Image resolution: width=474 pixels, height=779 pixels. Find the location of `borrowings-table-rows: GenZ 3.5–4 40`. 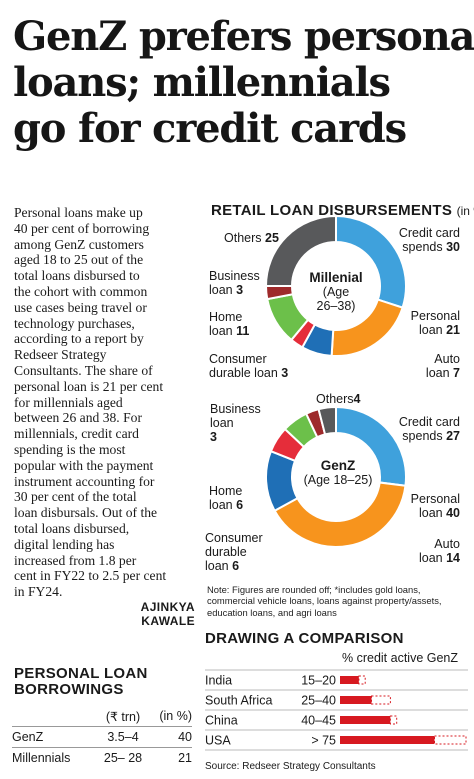

borrowings-table-rows: GenZ 3.5–4 40 is located at coordinates (102, 737).